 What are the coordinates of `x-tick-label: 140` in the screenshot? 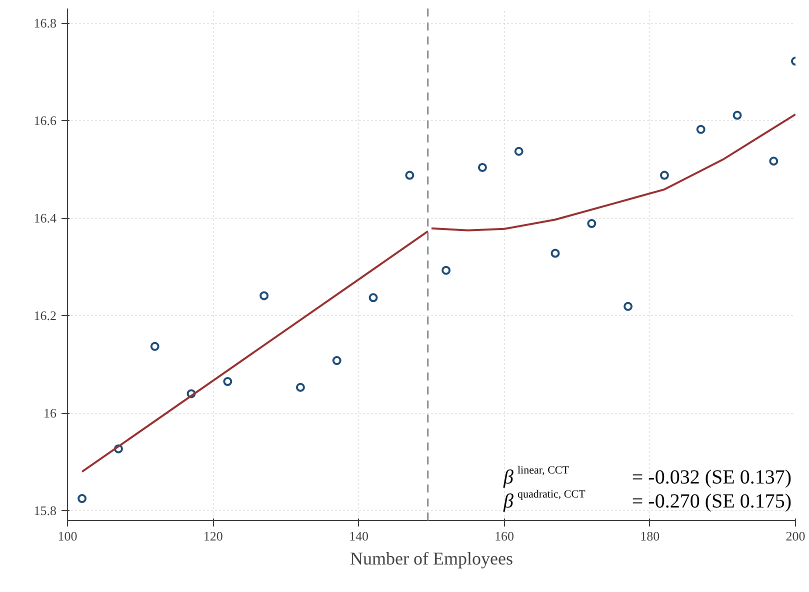 It's located at (358, 536).